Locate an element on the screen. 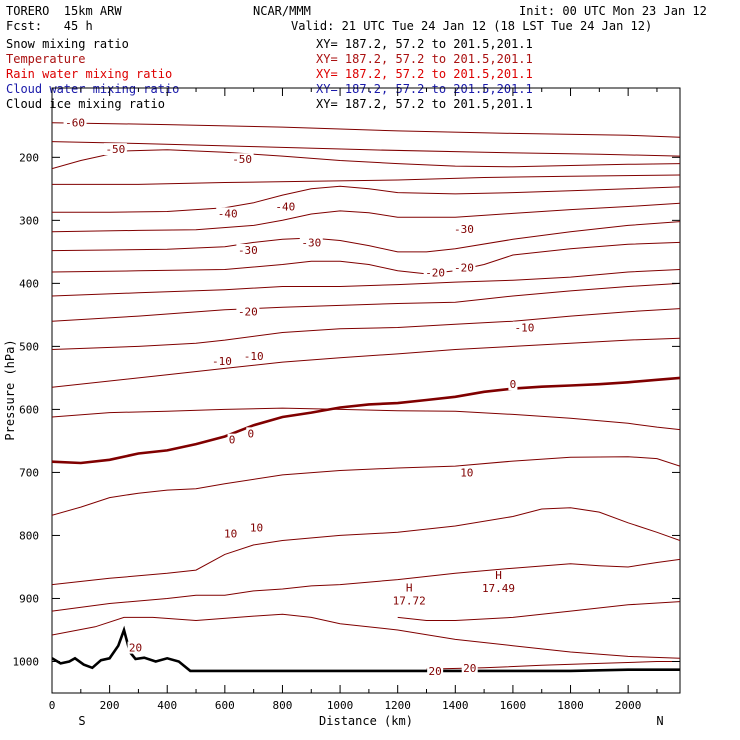 This screenshot has height=740, width=740. x-tick-label: 1200 is located at coordinates (397, 705).